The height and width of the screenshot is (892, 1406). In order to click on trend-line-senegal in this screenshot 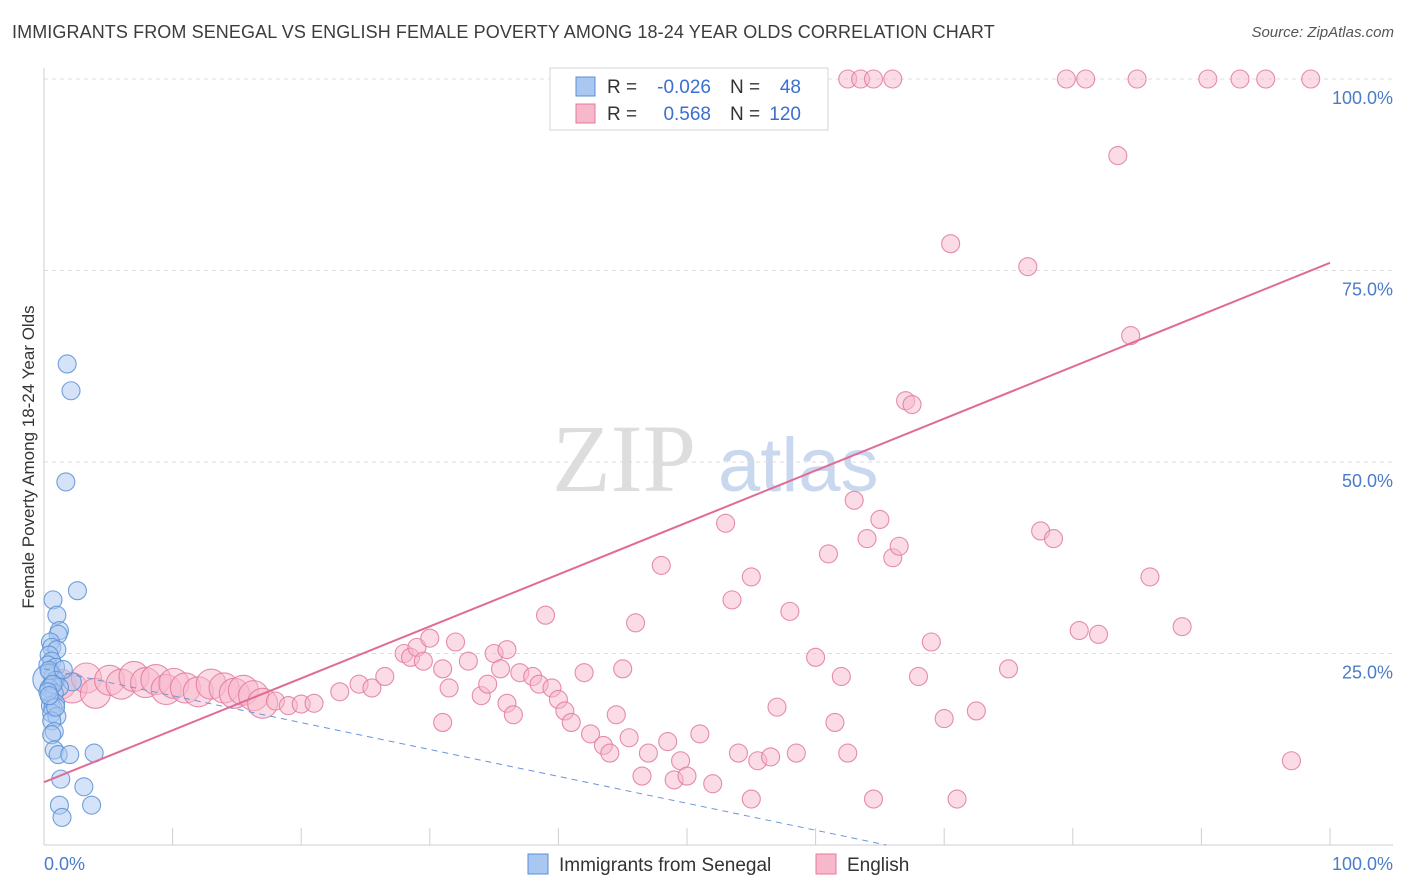, I will do `click(465, 757)`.